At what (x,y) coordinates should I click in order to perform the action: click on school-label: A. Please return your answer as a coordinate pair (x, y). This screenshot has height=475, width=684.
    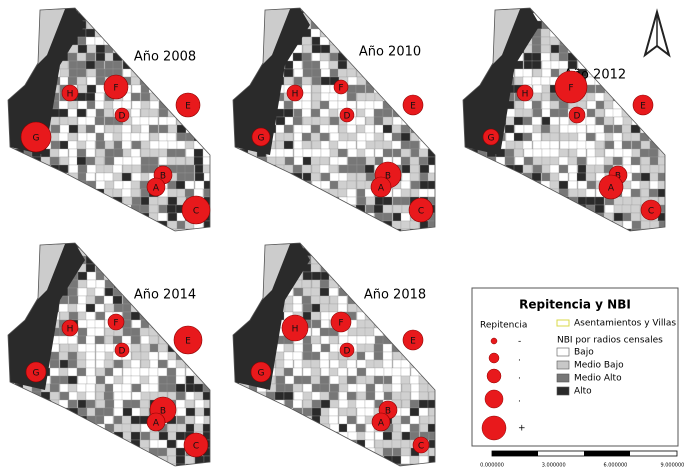
    Looking at the image, I should click on (381, 189).